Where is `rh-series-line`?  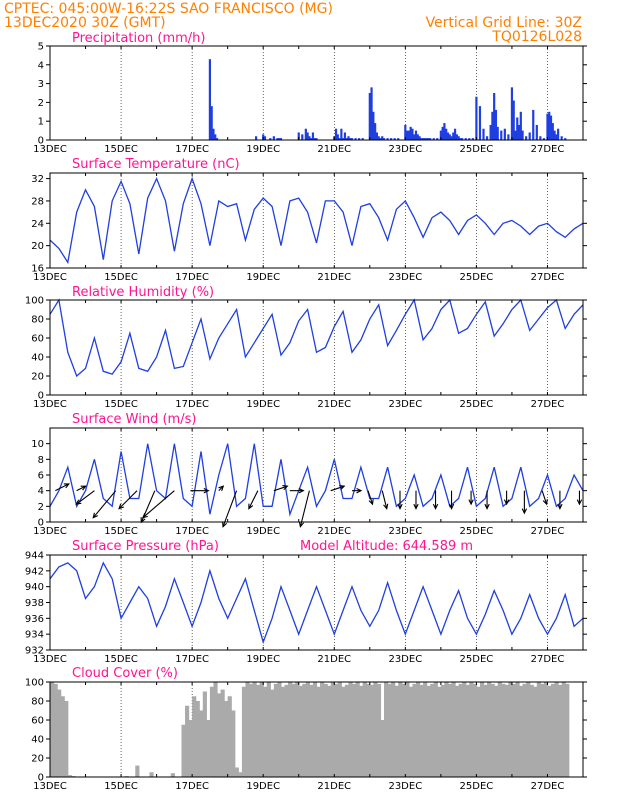
rh-series-line is located at coordinates (316, 338).